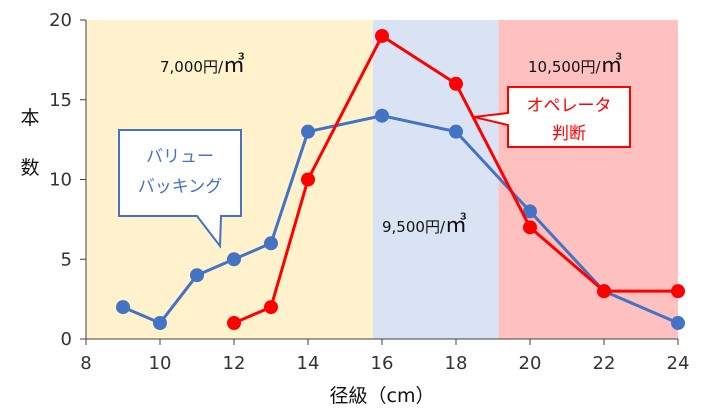 This screenshot has width=704, height=418. I want to click on price-band-amount: 9,500円/, so click(414, 227).